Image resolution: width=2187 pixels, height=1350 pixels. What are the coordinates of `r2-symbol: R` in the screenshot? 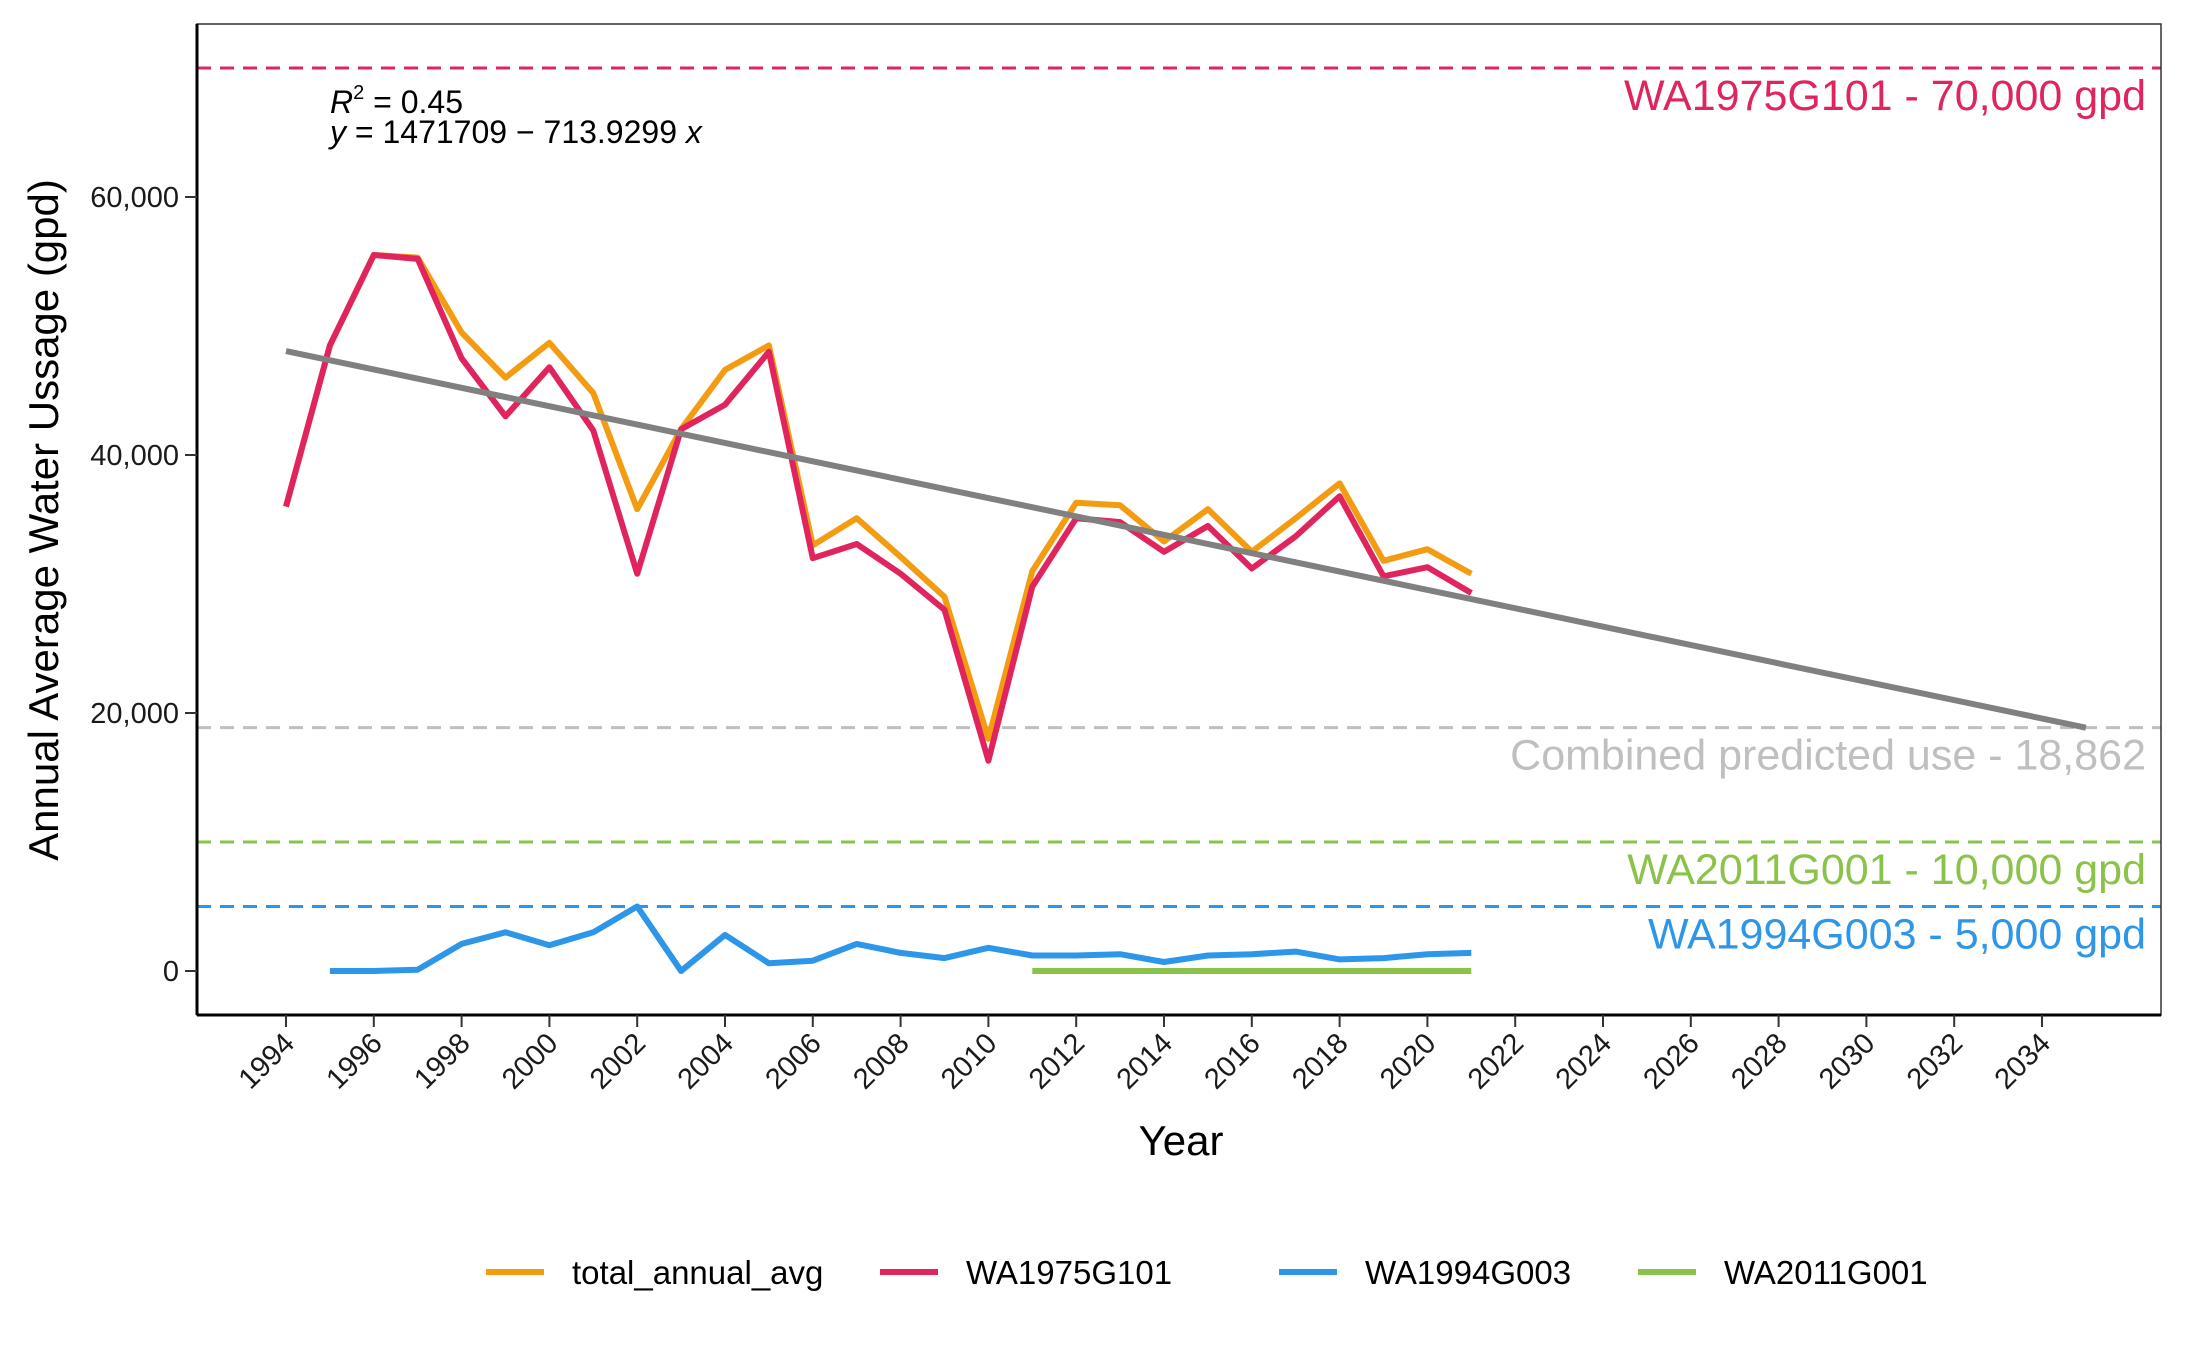 It's located at (341, 102).